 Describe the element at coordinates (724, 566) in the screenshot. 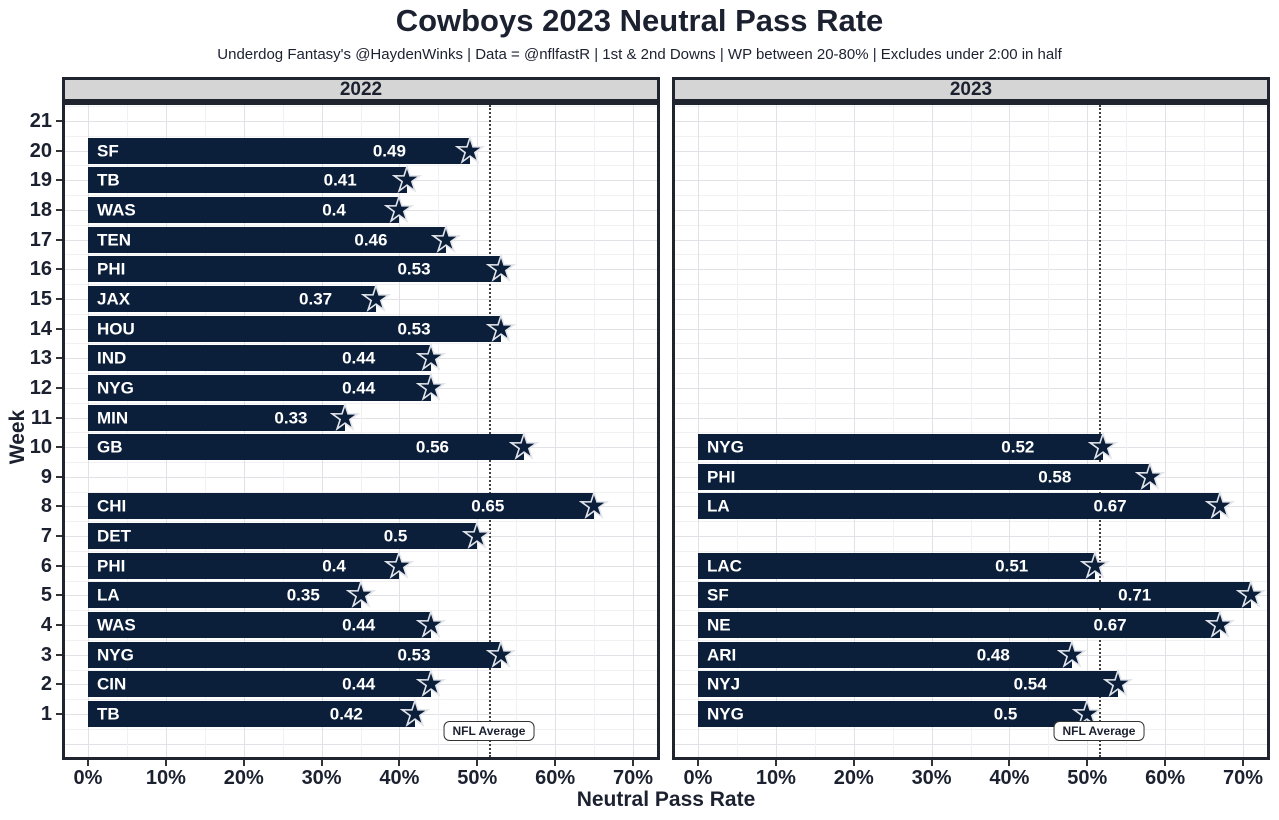

I see `bar-team-label: LAC` at that location.